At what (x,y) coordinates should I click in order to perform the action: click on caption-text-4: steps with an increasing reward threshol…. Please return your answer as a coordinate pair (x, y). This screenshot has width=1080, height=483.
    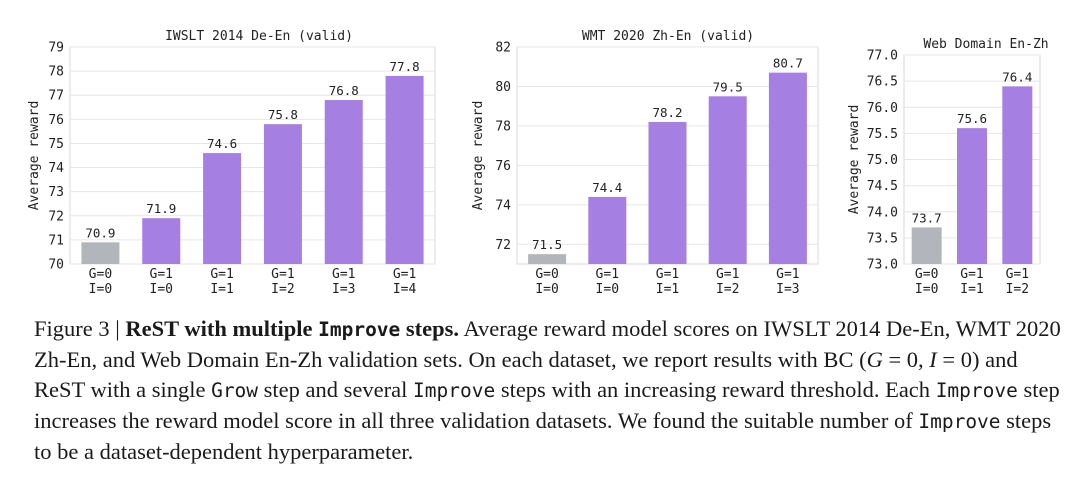
    Looking at the image, I should click on (715, 389).